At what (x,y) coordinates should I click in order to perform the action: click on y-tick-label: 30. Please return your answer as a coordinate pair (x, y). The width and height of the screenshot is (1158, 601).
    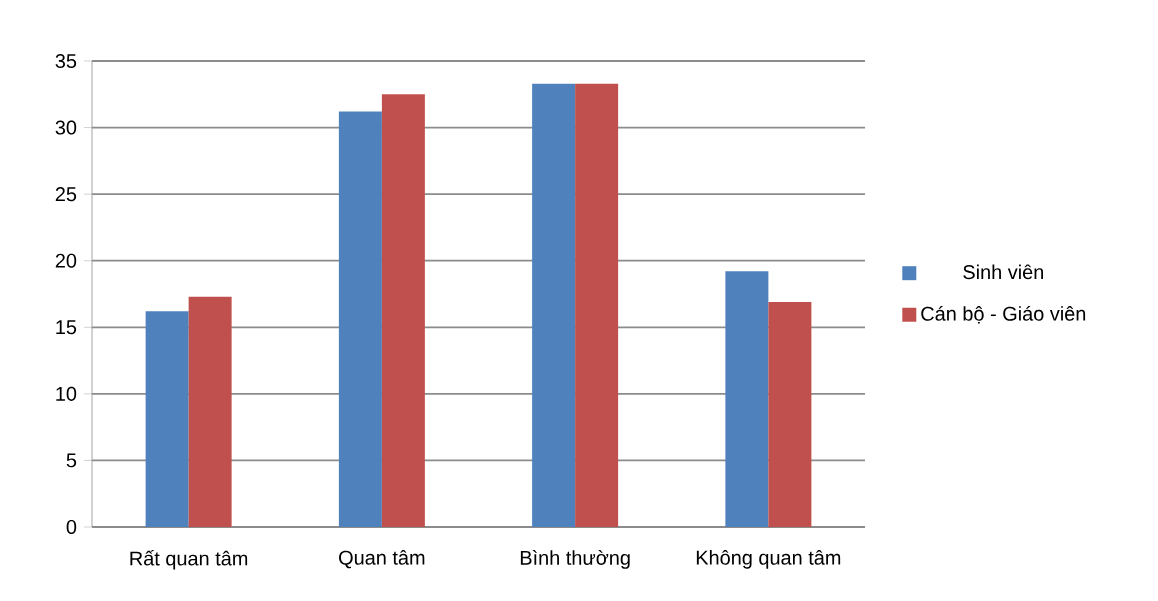
    Looking at the image, I should click on (66, 127).